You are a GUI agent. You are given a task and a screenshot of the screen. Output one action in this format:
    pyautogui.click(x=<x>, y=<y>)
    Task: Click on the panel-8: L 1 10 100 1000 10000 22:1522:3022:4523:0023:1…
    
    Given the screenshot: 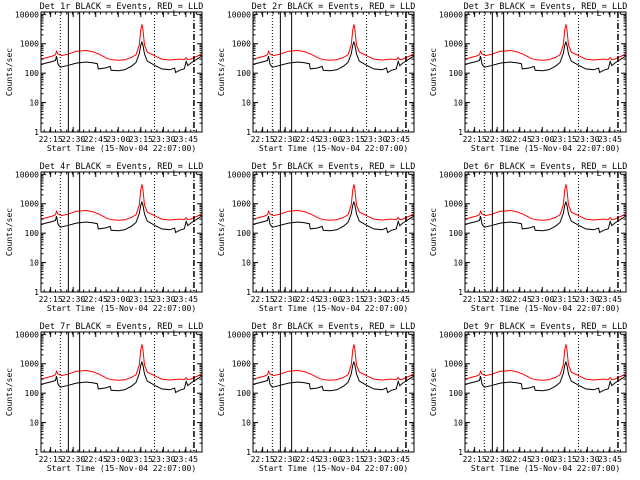 What is the action you would take?
    pyautogui.click(x=316, y=397)
    